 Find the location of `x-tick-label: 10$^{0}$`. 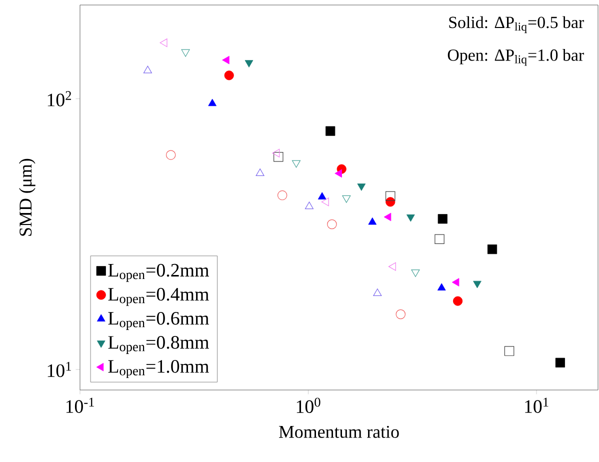

x-tick-label: 10$^{0}$ is located at coordinates (308, 406).